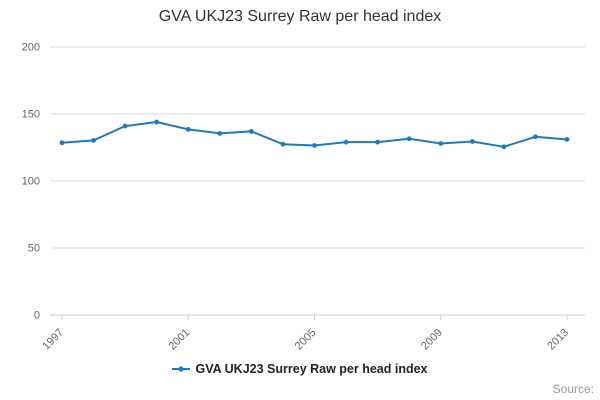  What do you see at coordinates (558, 340) in the screenshot?
I see `x-tick-label: 2013` at bounding box center [558, 340].